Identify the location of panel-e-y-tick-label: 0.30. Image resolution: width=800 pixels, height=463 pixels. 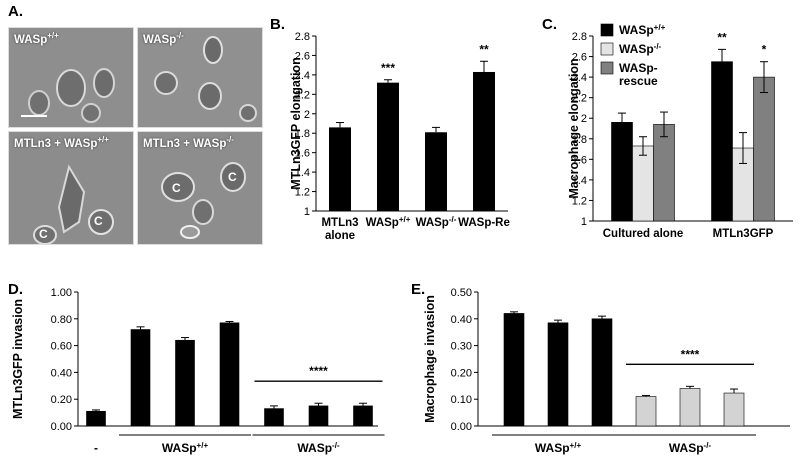
(461, 347).